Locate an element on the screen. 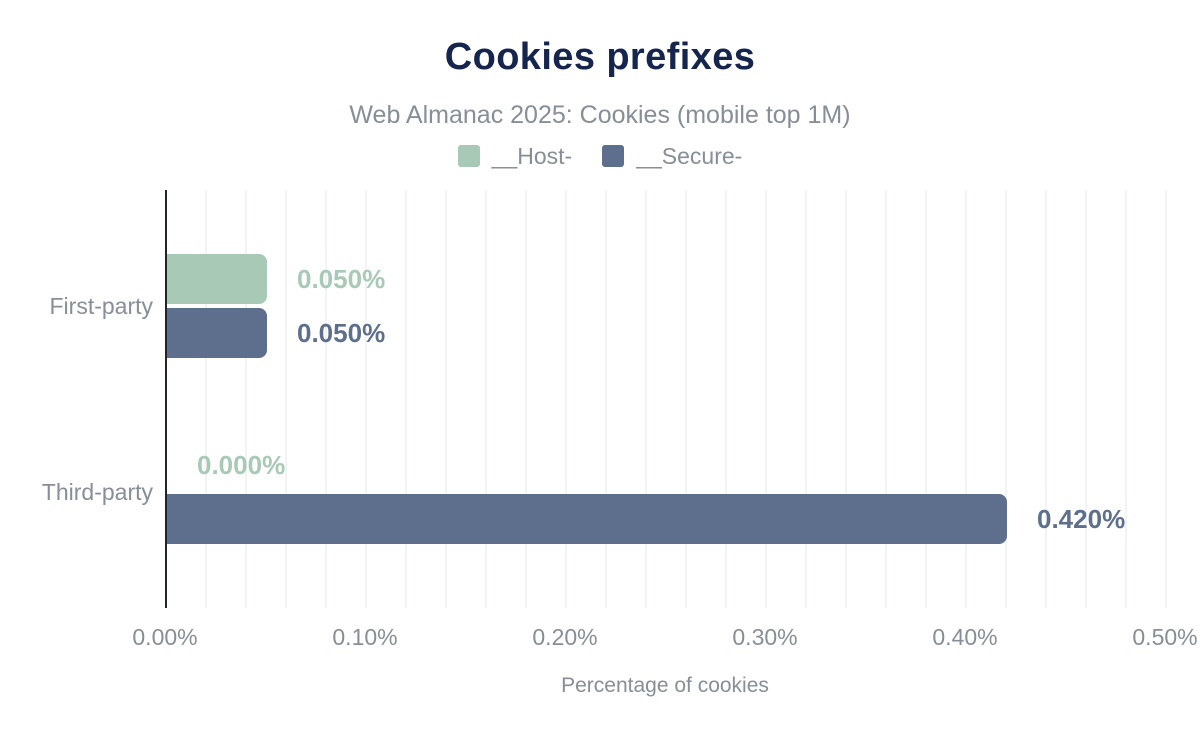 This screenshot has width=1200, height=742. legend-item-secure: __Secure- is located at coordinates (672, 156).